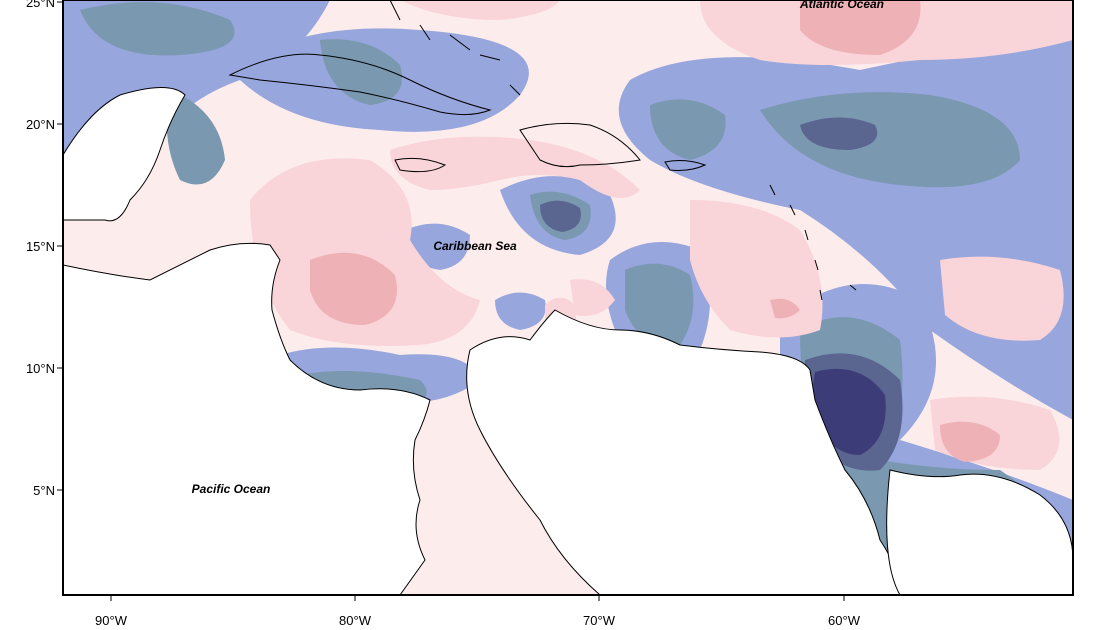  I want to click on cuba-coast, so click(360, 84).